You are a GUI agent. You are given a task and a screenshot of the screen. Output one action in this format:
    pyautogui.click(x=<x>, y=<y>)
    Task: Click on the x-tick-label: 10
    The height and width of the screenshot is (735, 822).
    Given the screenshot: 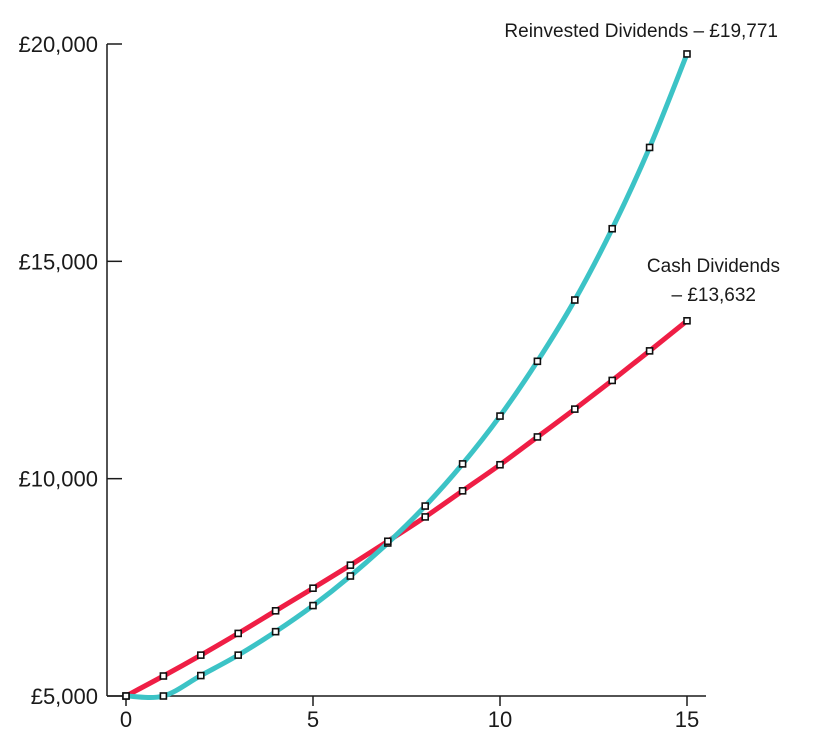 What is the action you would take?
    pyautogui.click(x=500, y=719)
    